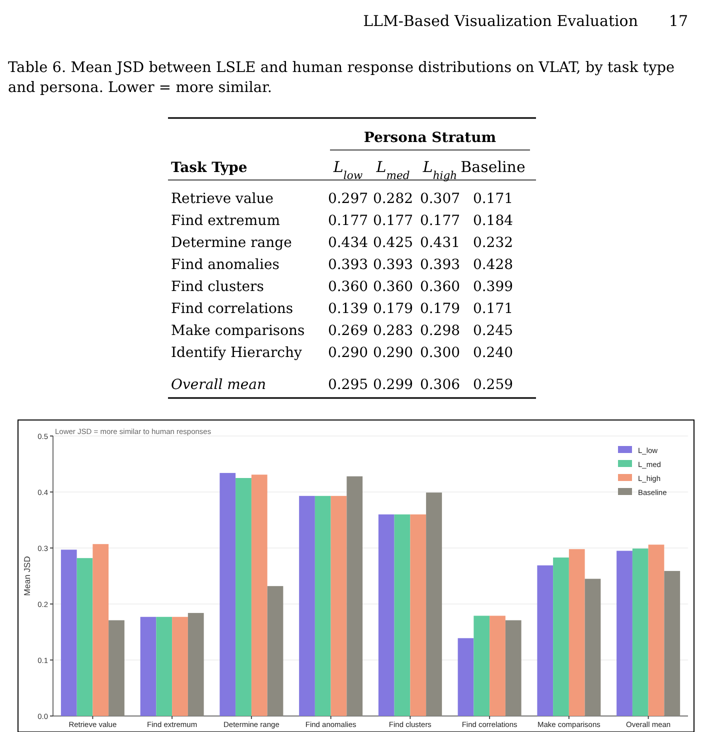  I want to click on chart-title: Table 6. Mean JSD between LSLE and human response distributions on VLAT, by task type and persona. Lower = more similar., so click(341, 78).